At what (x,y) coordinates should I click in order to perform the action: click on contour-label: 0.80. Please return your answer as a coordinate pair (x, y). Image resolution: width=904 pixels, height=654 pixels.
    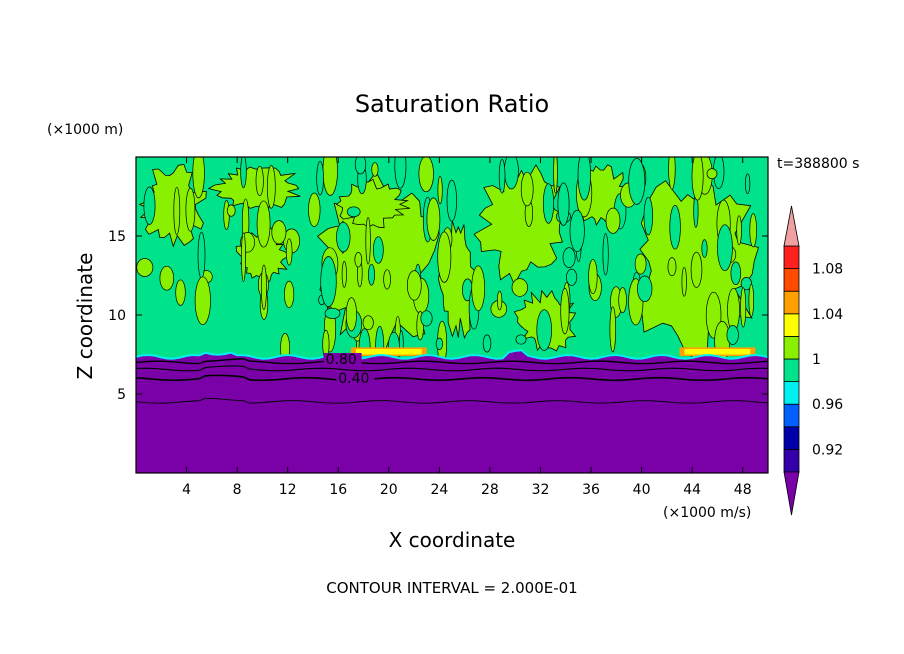
    Looking at the image, I should click on (341, 360).